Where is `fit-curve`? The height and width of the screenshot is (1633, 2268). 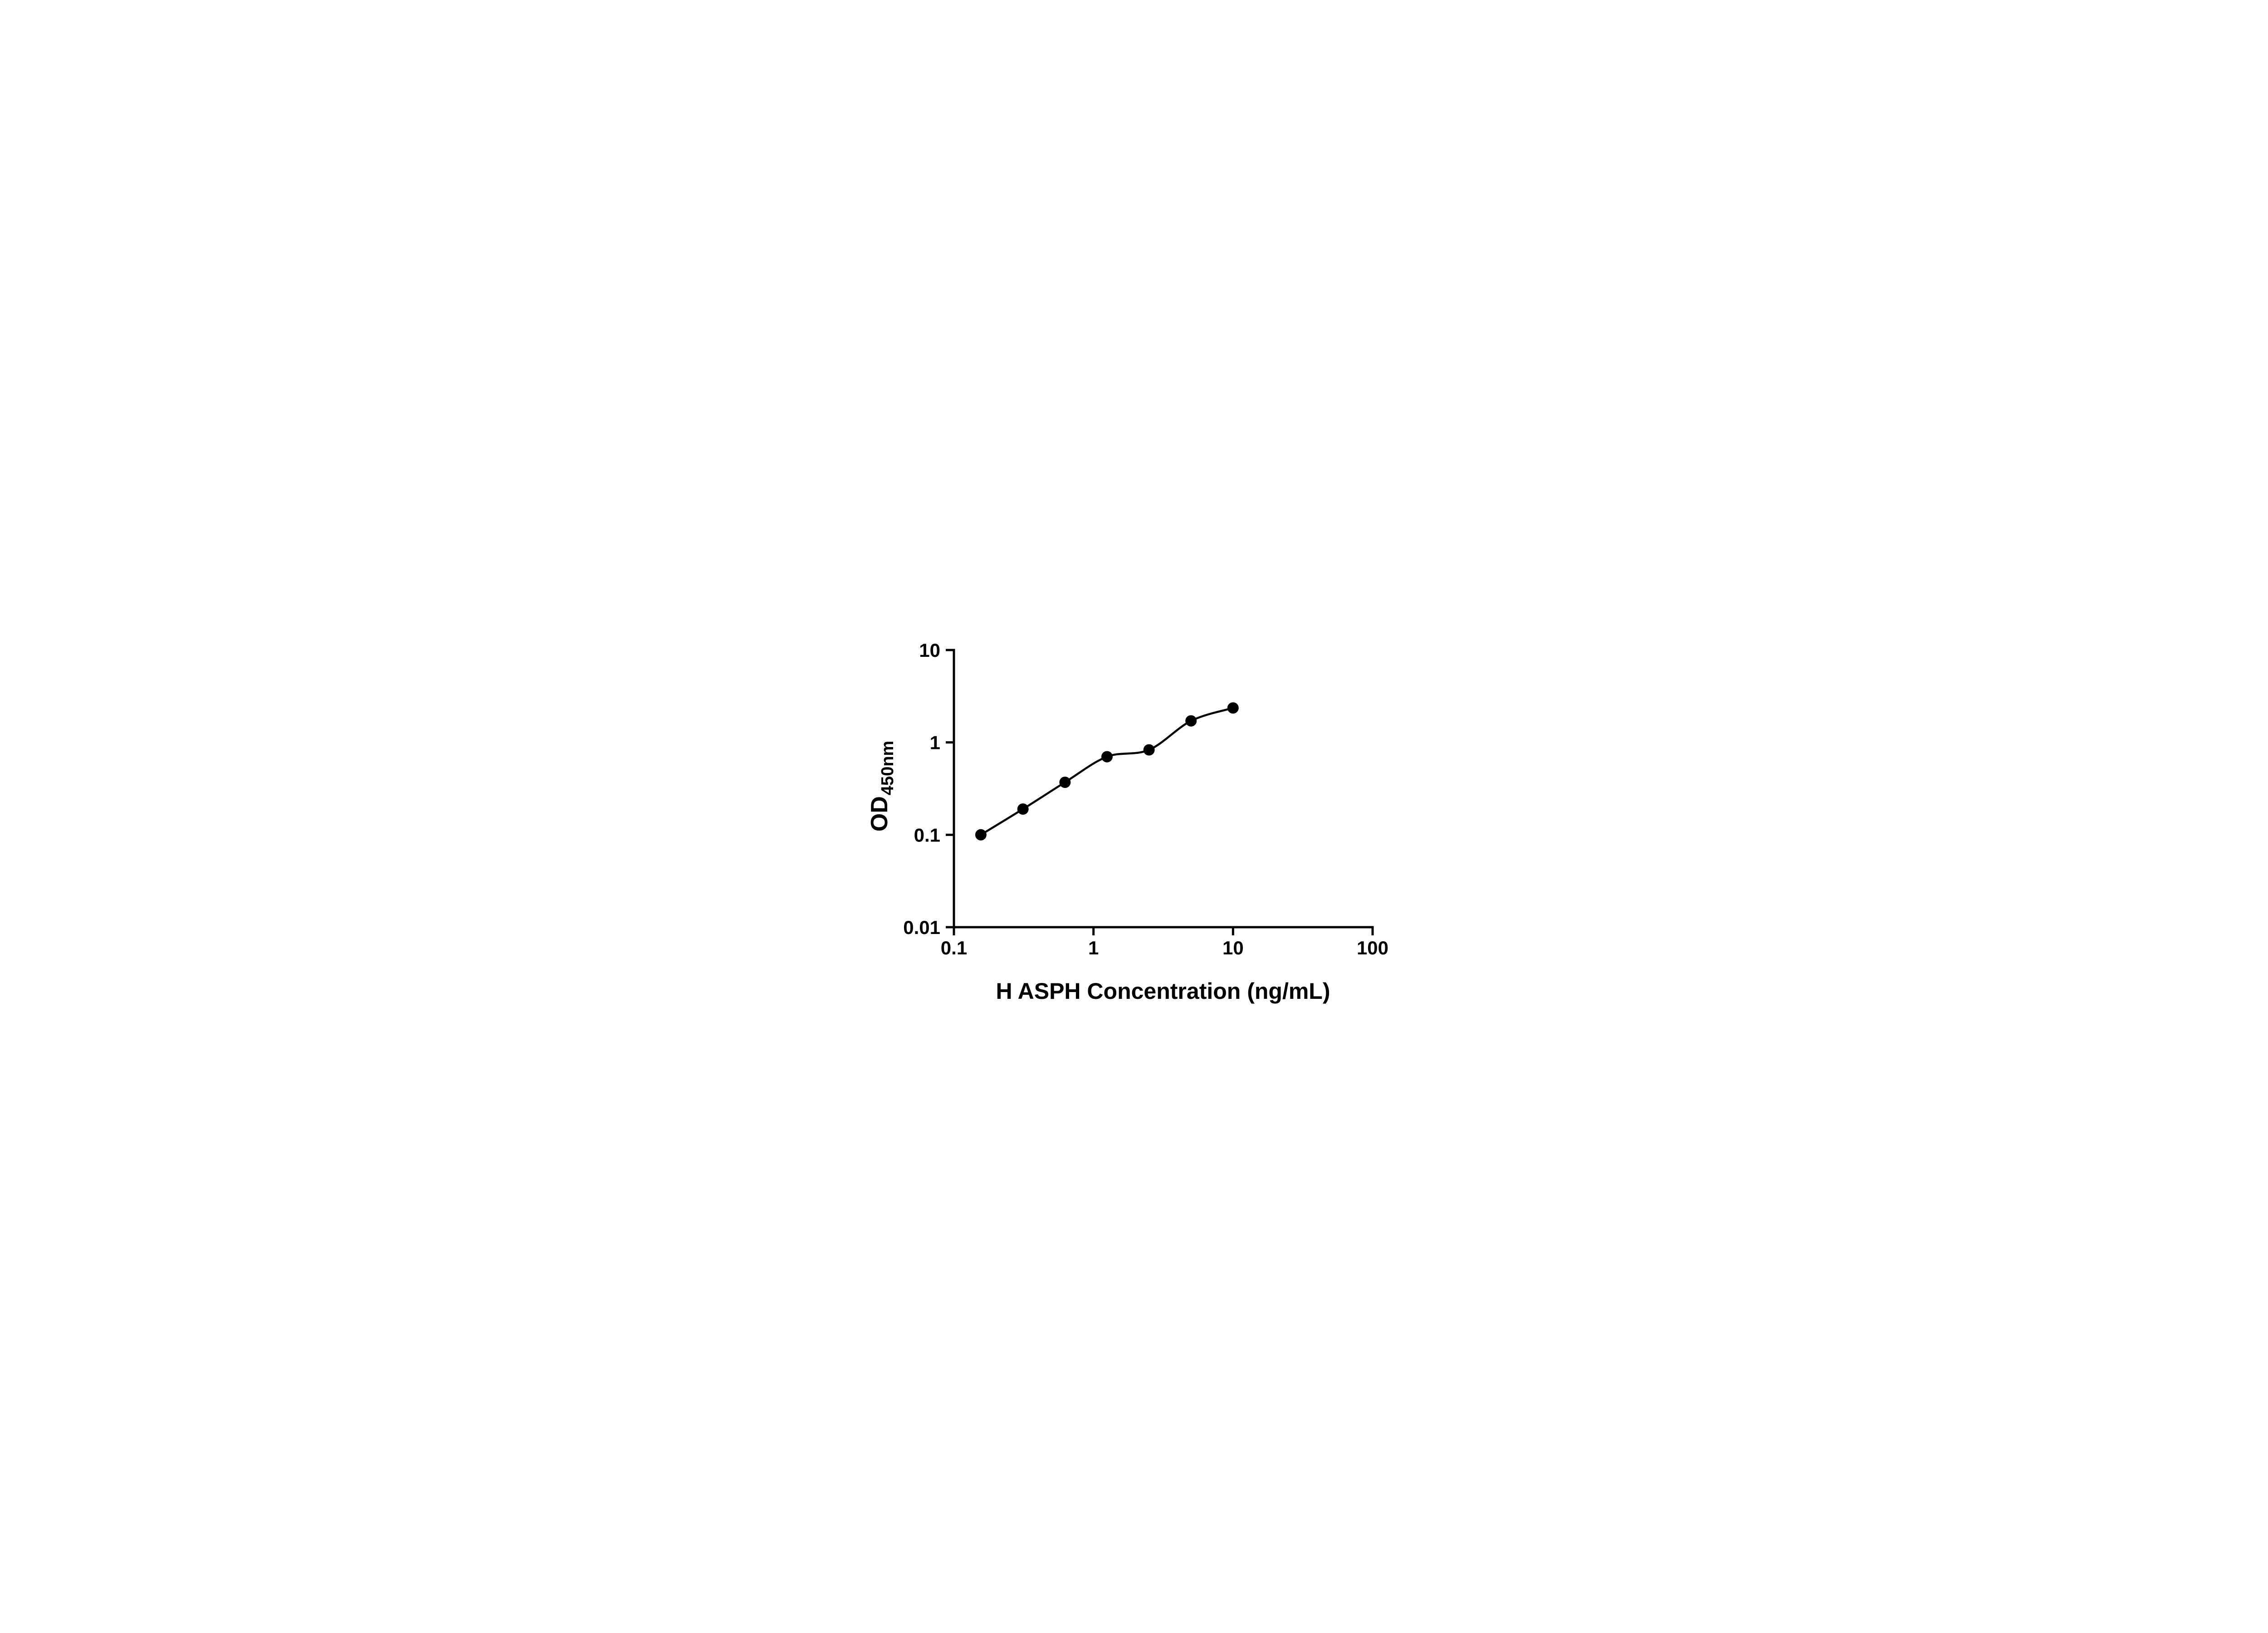 fit-curve is located at coordinates (1106, 771).